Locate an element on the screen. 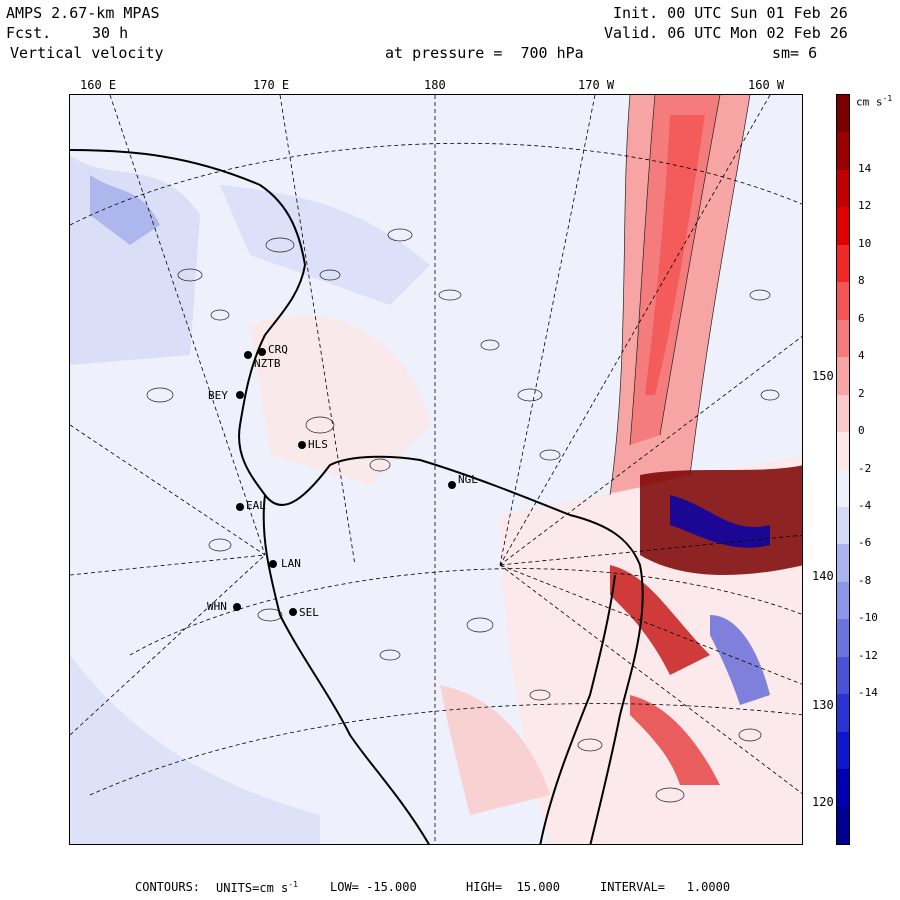  station-label-whn: WHN is located at coordinates (217, 606).